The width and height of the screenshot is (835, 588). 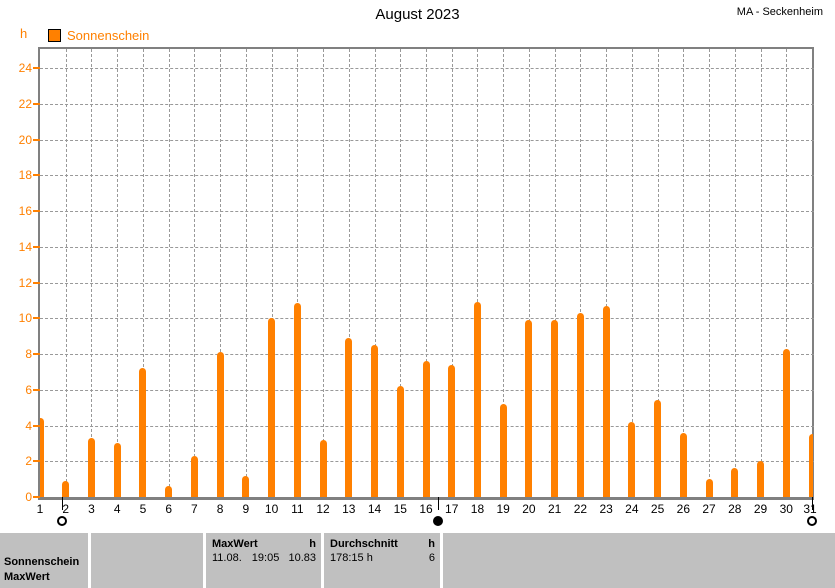 I want to click on x-tick-label: 29, so click(x=760, y=509).